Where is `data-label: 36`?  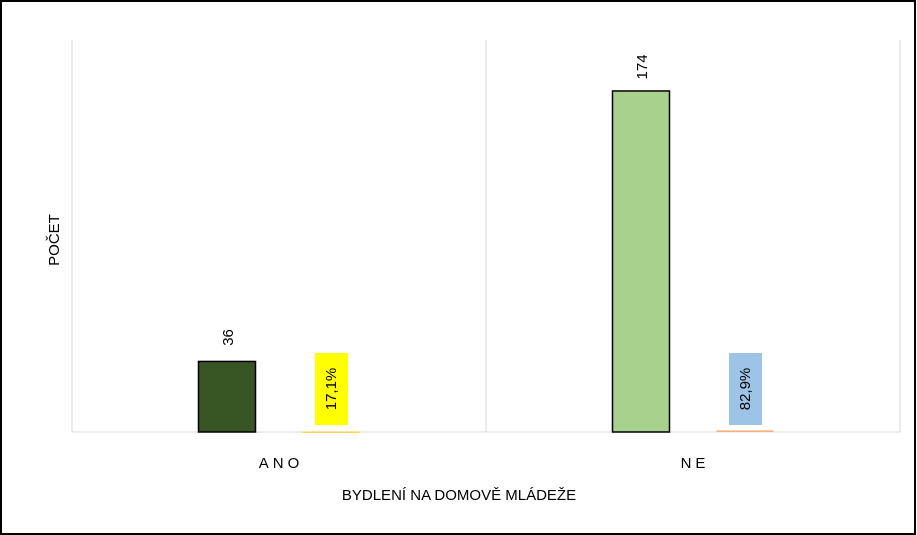 data-label: 36 is located at coordinates (228, 337).